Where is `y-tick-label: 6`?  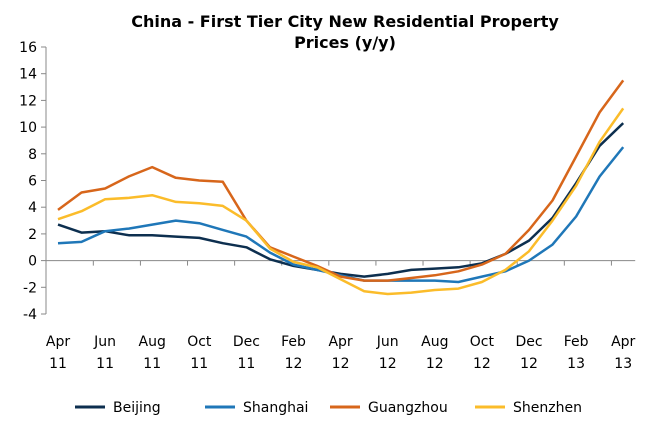 y-tick-label: 6 is located at coordinates (32, 182).